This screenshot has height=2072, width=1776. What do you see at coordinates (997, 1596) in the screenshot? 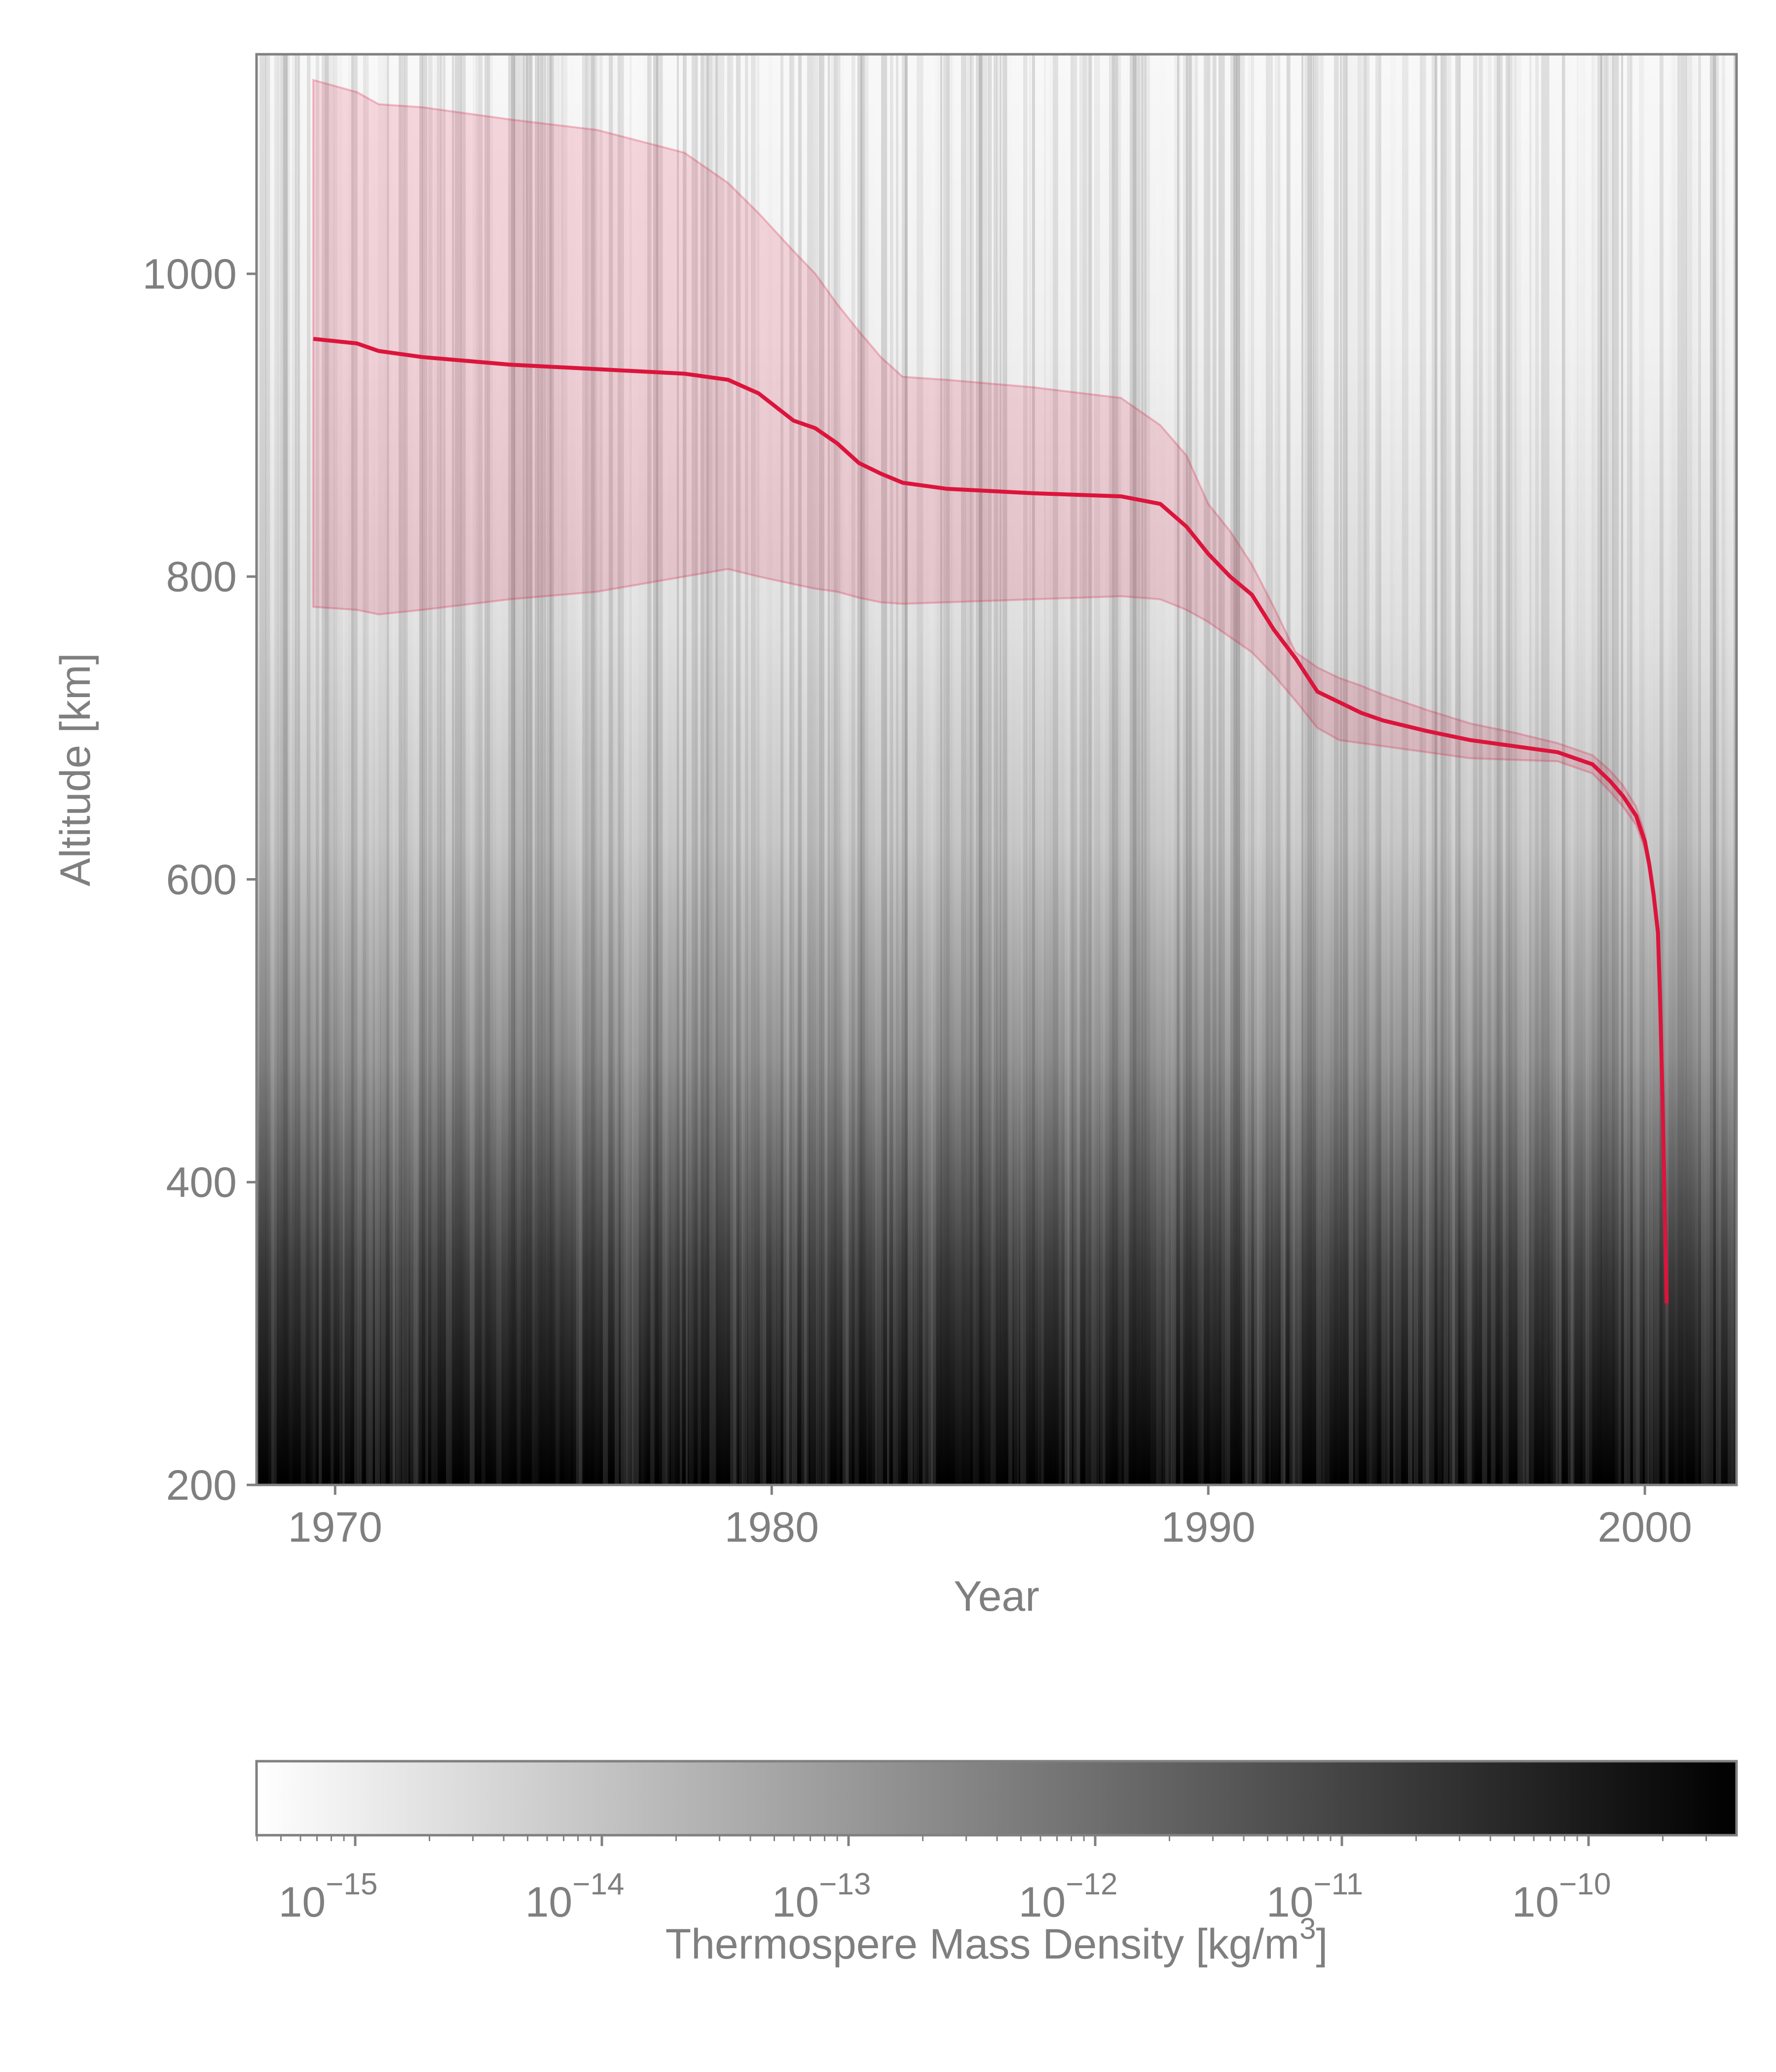
I see `x-axis-label: Year` at bounding box center [997, 1596].